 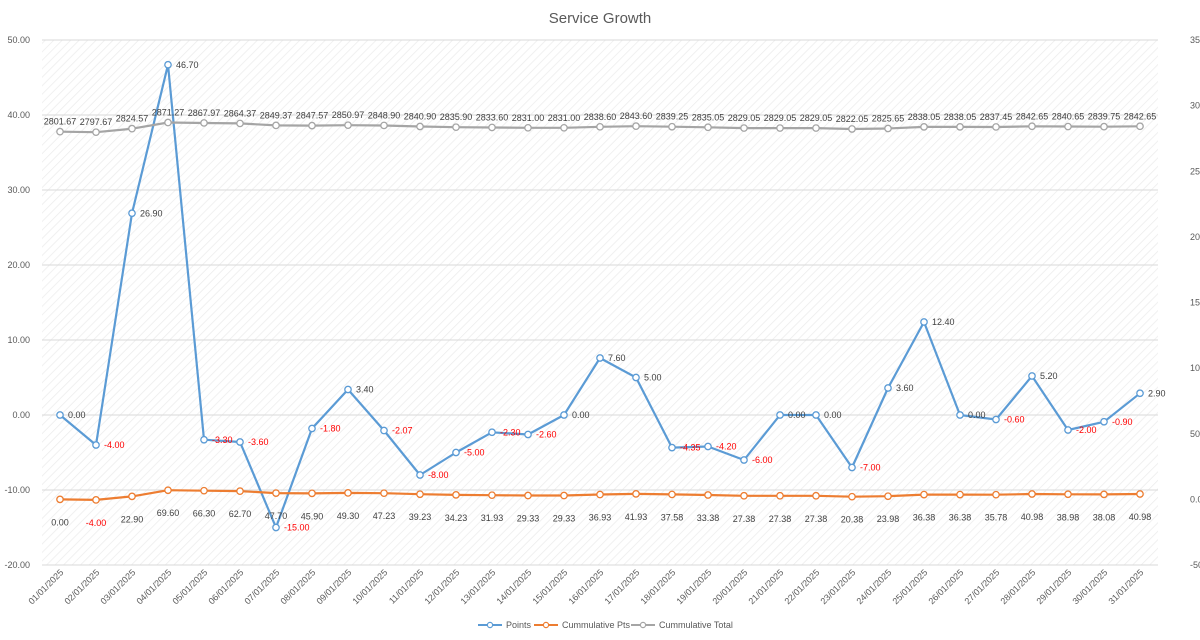 What do you see at coordinates (1195, 434) in the screenshot?
I see `y-right-tick-label: 500.00` at bounding box center [1195, 434].